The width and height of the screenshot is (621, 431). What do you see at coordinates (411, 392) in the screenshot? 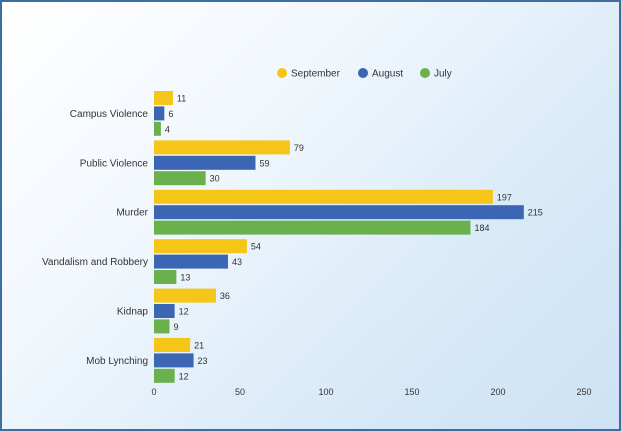
I see `x-tick-label-150: 150` at bounding box center [411, 392].